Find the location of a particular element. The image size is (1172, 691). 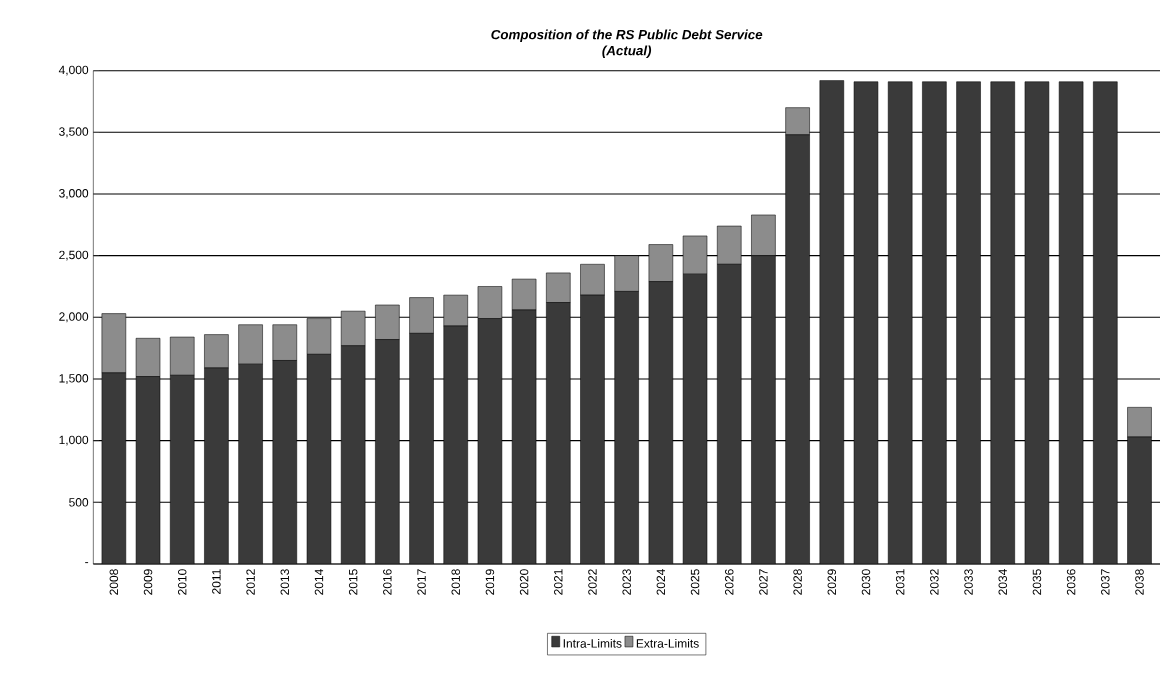

x-tick-label: 2020 is located at coordinates (524, 582).